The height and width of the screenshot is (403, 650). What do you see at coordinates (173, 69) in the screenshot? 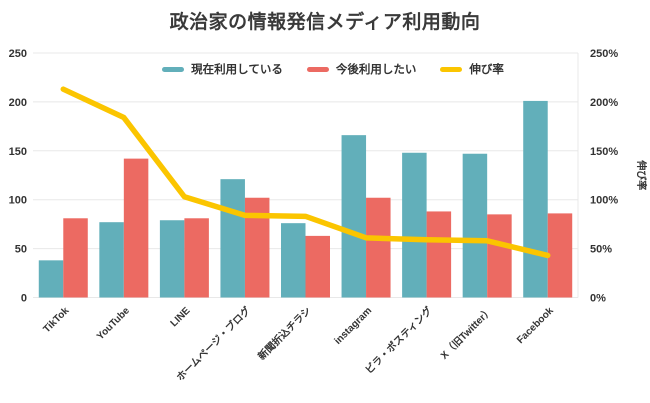
I see `legend-swatch-current-icon` at bounding box center [173, 69].